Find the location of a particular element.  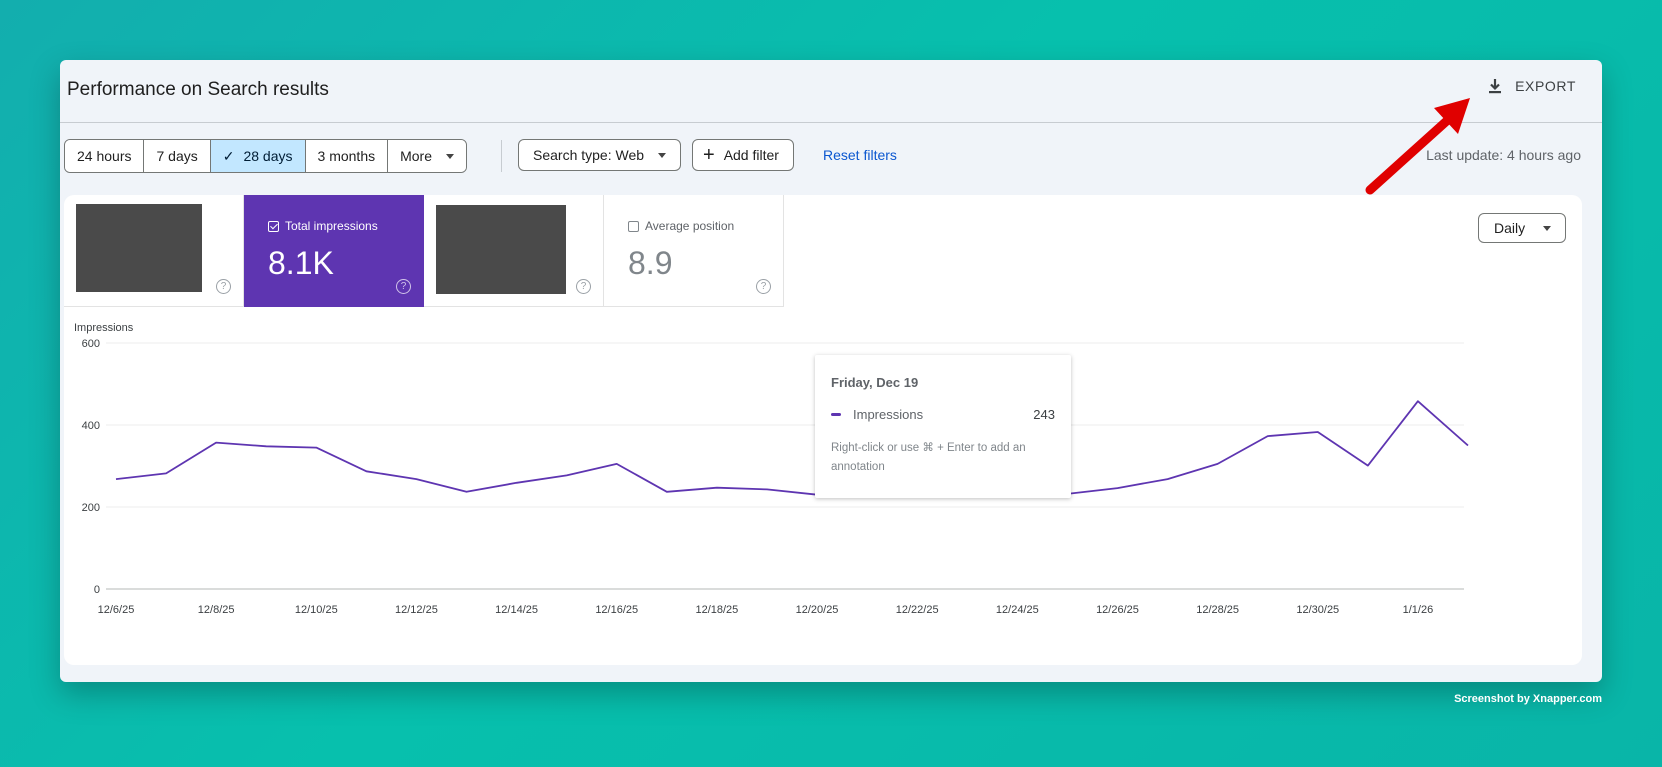

x-tick-label: 12/28/25 is located at coordinates (1217, 610).